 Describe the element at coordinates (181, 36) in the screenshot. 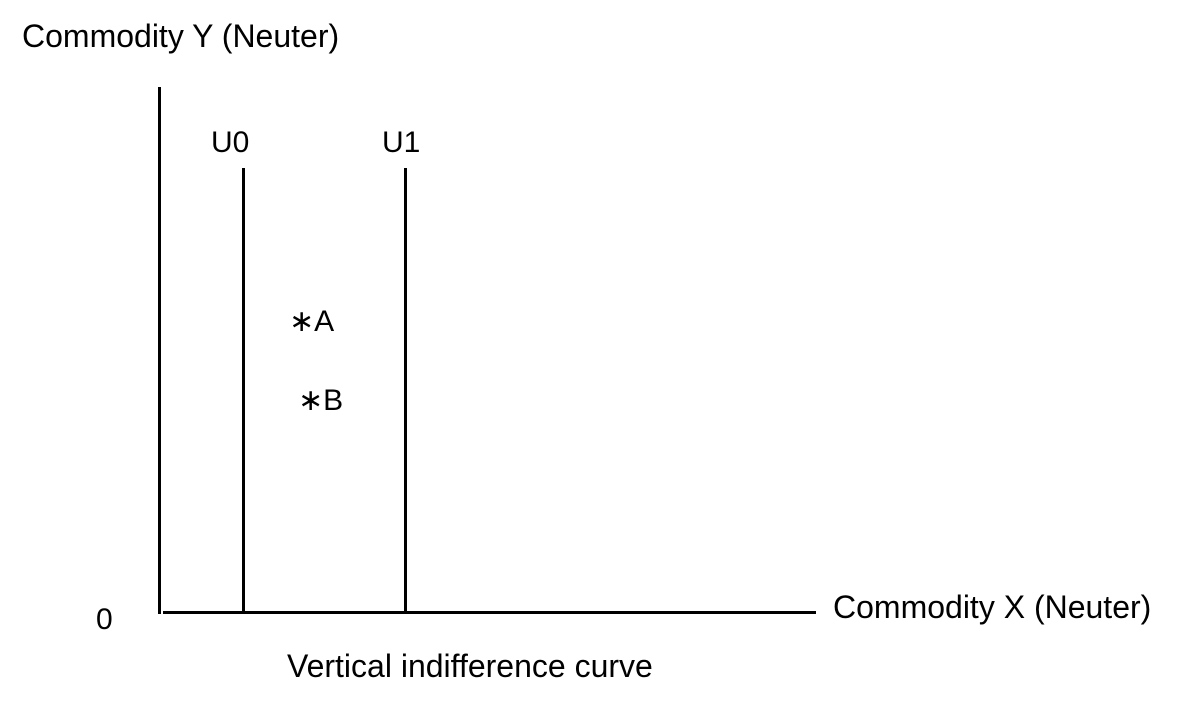

I see `y-axis-label: Commodity Y (Neuter)` at that location.